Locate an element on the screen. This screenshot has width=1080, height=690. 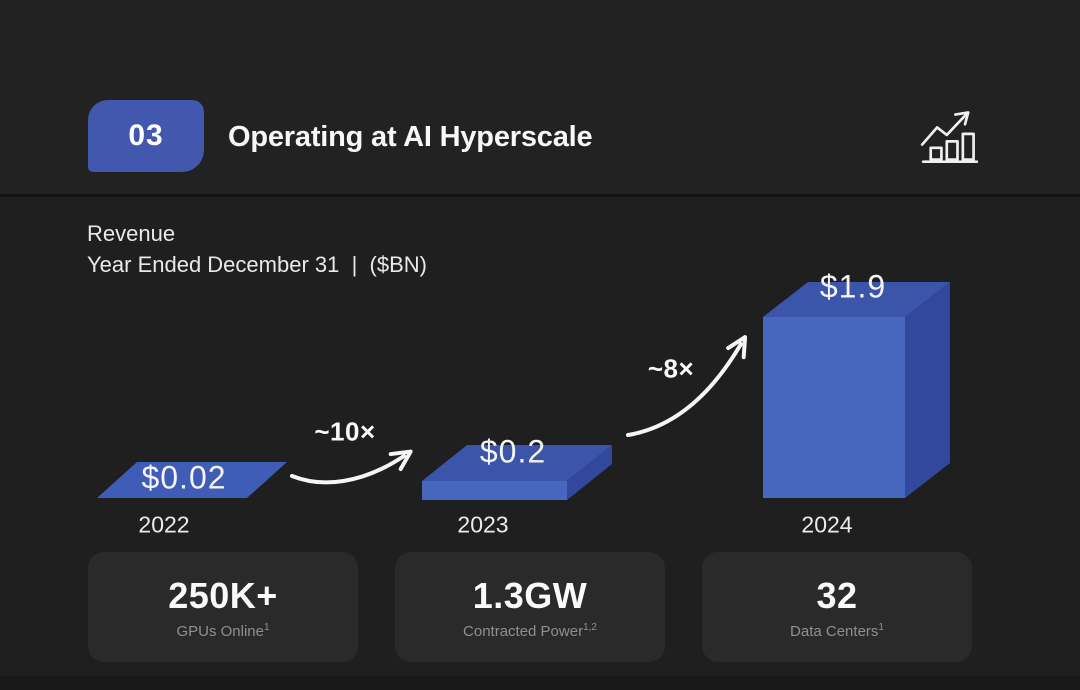
stat-value-power: 1.3GW is located at coordinates (530, 595).